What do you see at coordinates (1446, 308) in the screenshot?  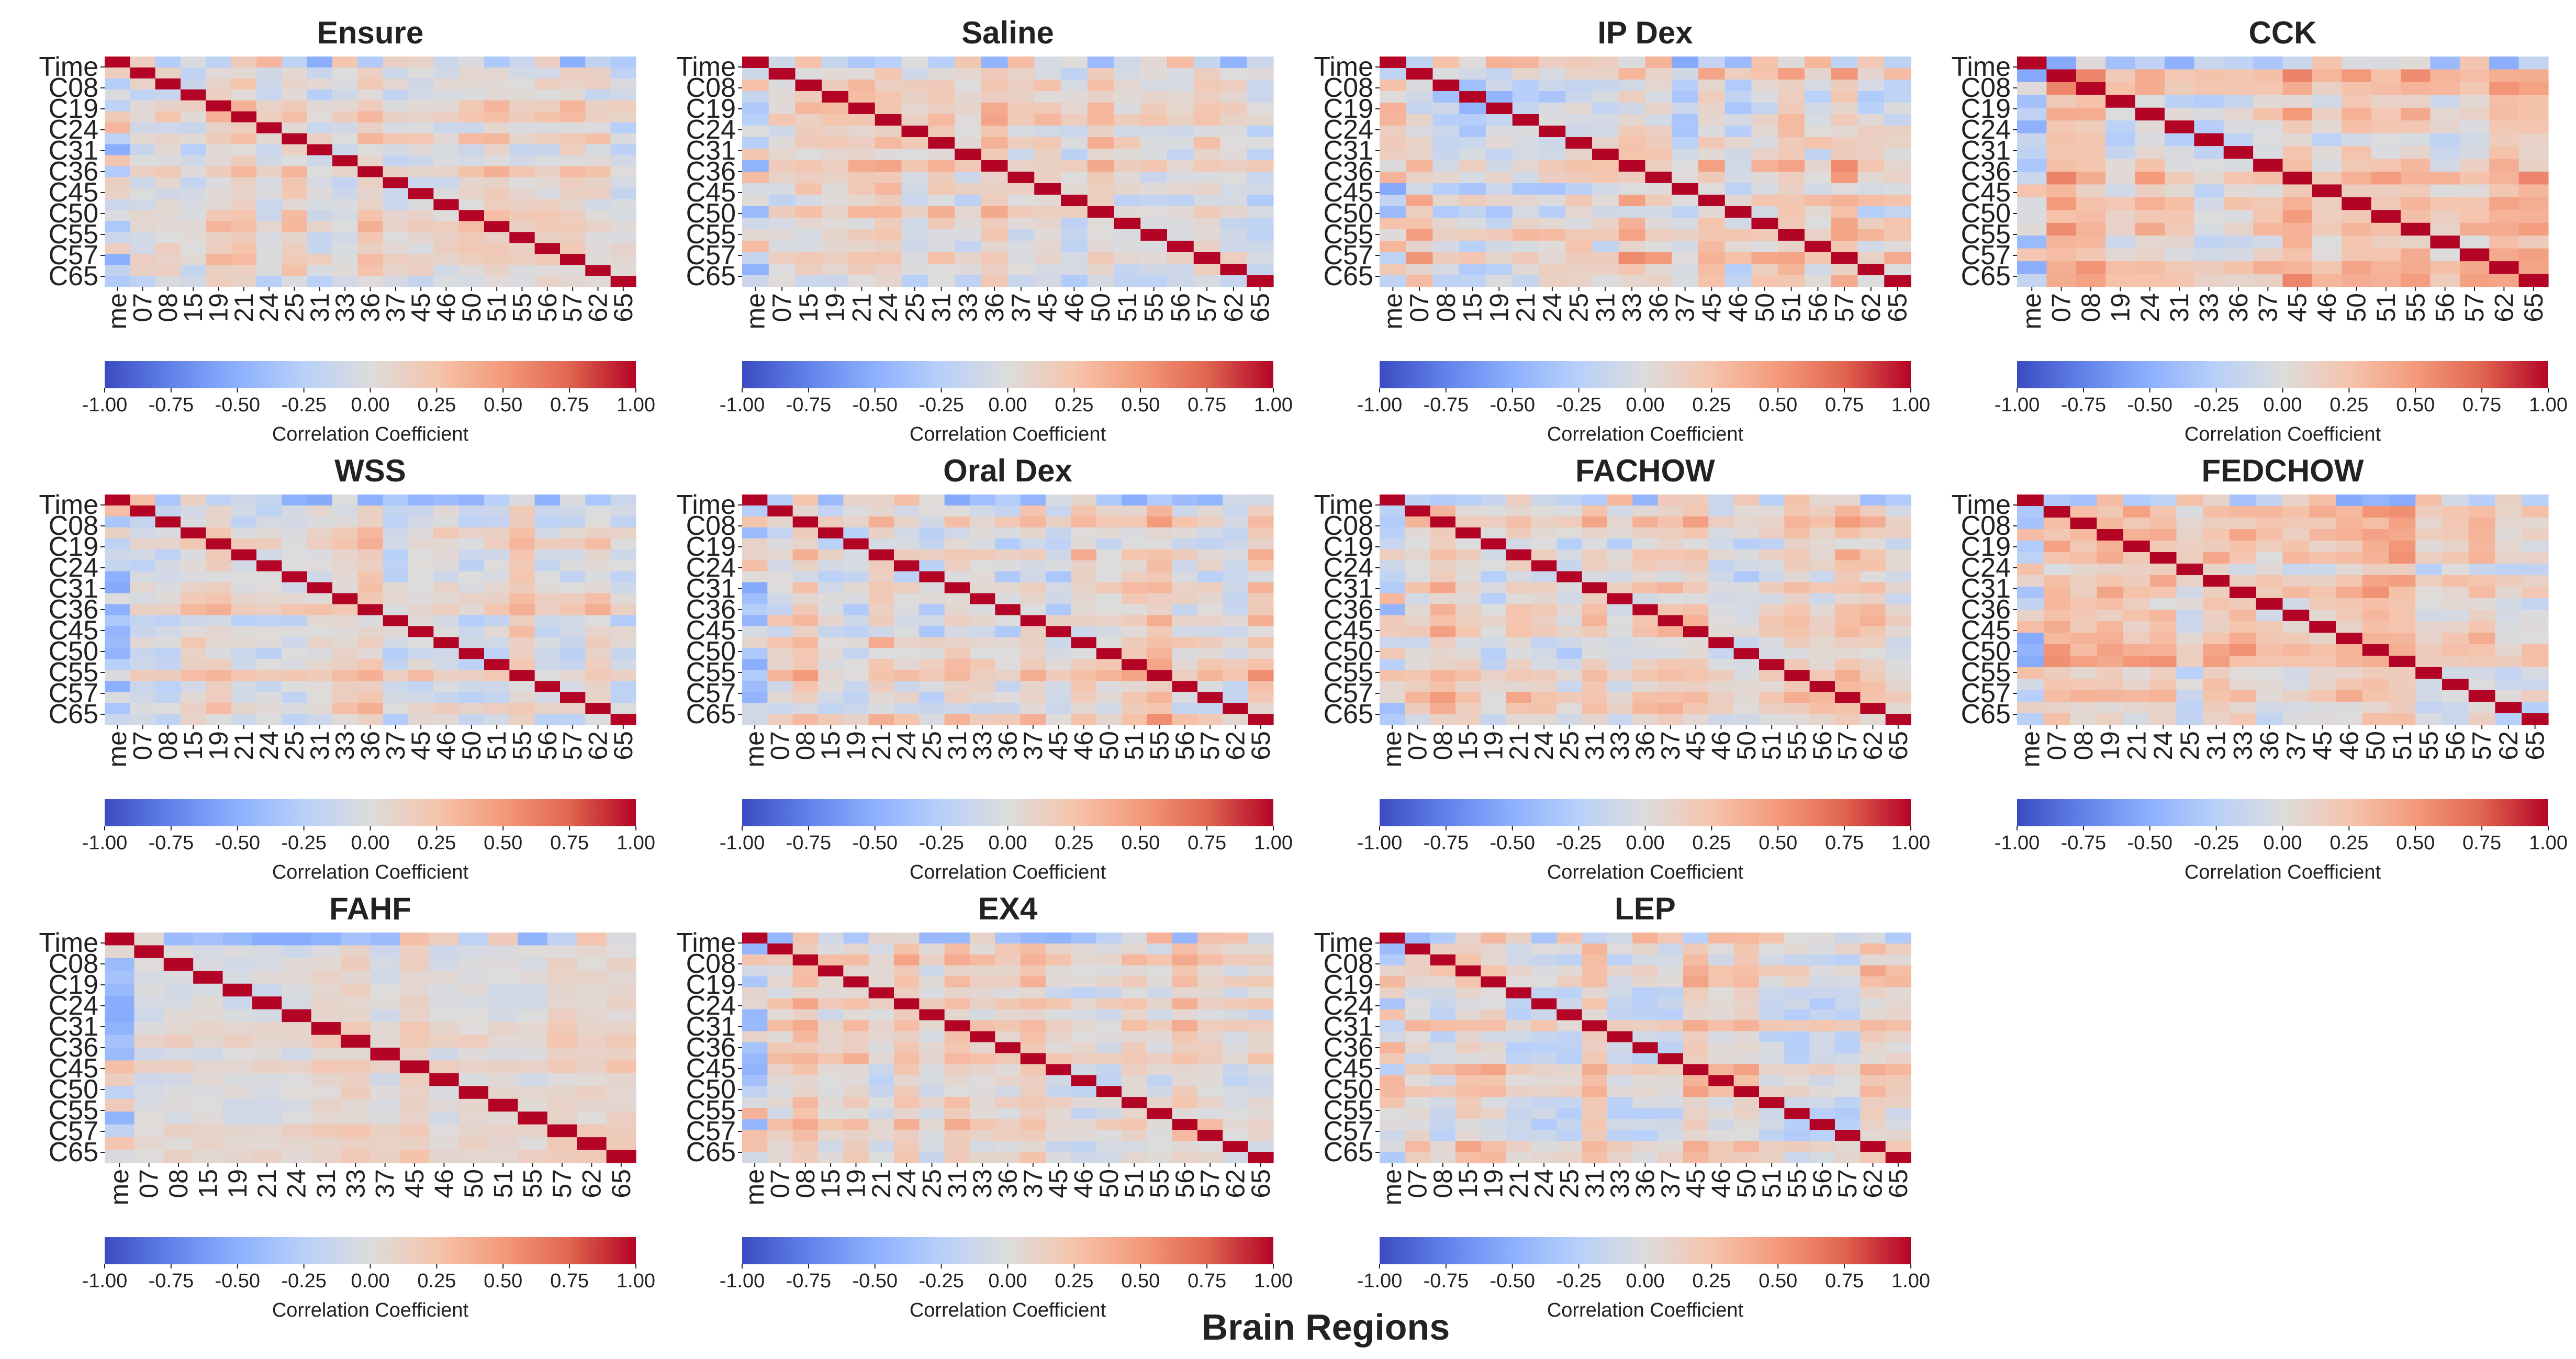 I see `x-tick-label: 08` at bounding box center [1446, 308].